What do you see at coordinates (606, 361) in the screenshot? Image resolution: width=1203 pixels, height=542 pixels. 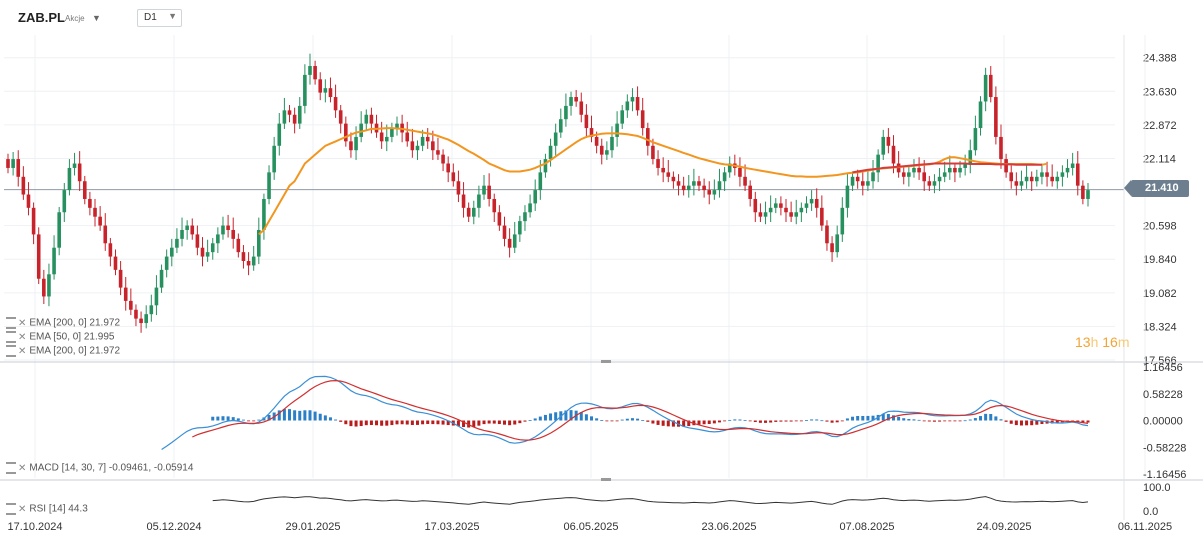 I see `pane-resize-handle` at bounding box center [606, 361].